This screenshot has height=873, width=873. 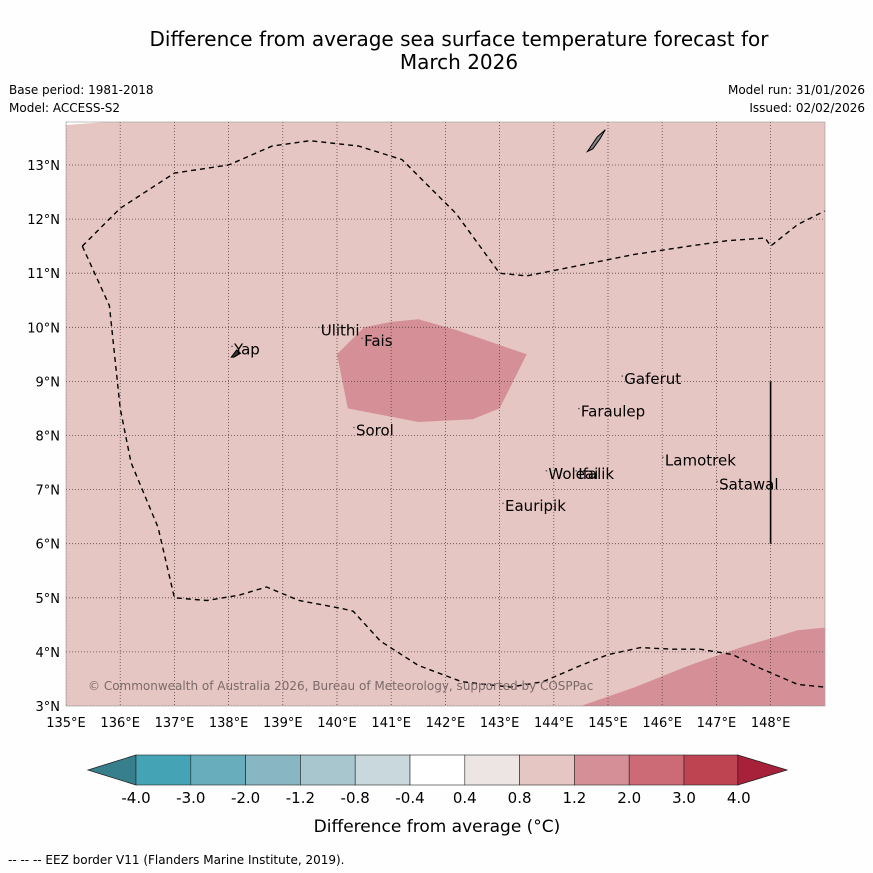 What do you see at coordinates (796, 99) in the screenshot?
I see `meta-right: Model run: 31/01/2026 Issued: 02/02/2026` at bounding box center [796, 99].